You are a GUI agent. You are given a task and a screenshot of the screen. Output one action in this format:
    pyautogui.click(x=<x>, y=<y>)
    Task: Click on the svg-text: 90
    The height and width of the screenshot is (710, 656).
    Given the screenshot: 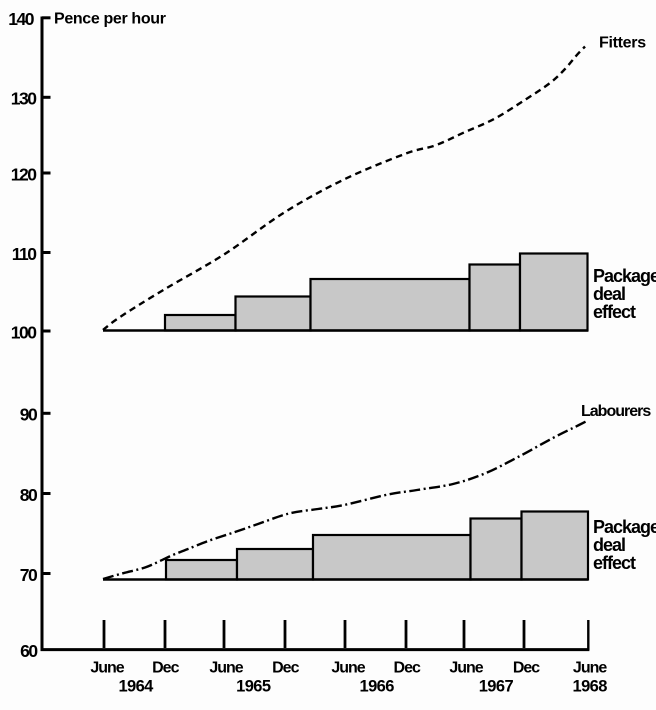 What is the action you would take?
    pyautogui.click(x=29, y=415)
    